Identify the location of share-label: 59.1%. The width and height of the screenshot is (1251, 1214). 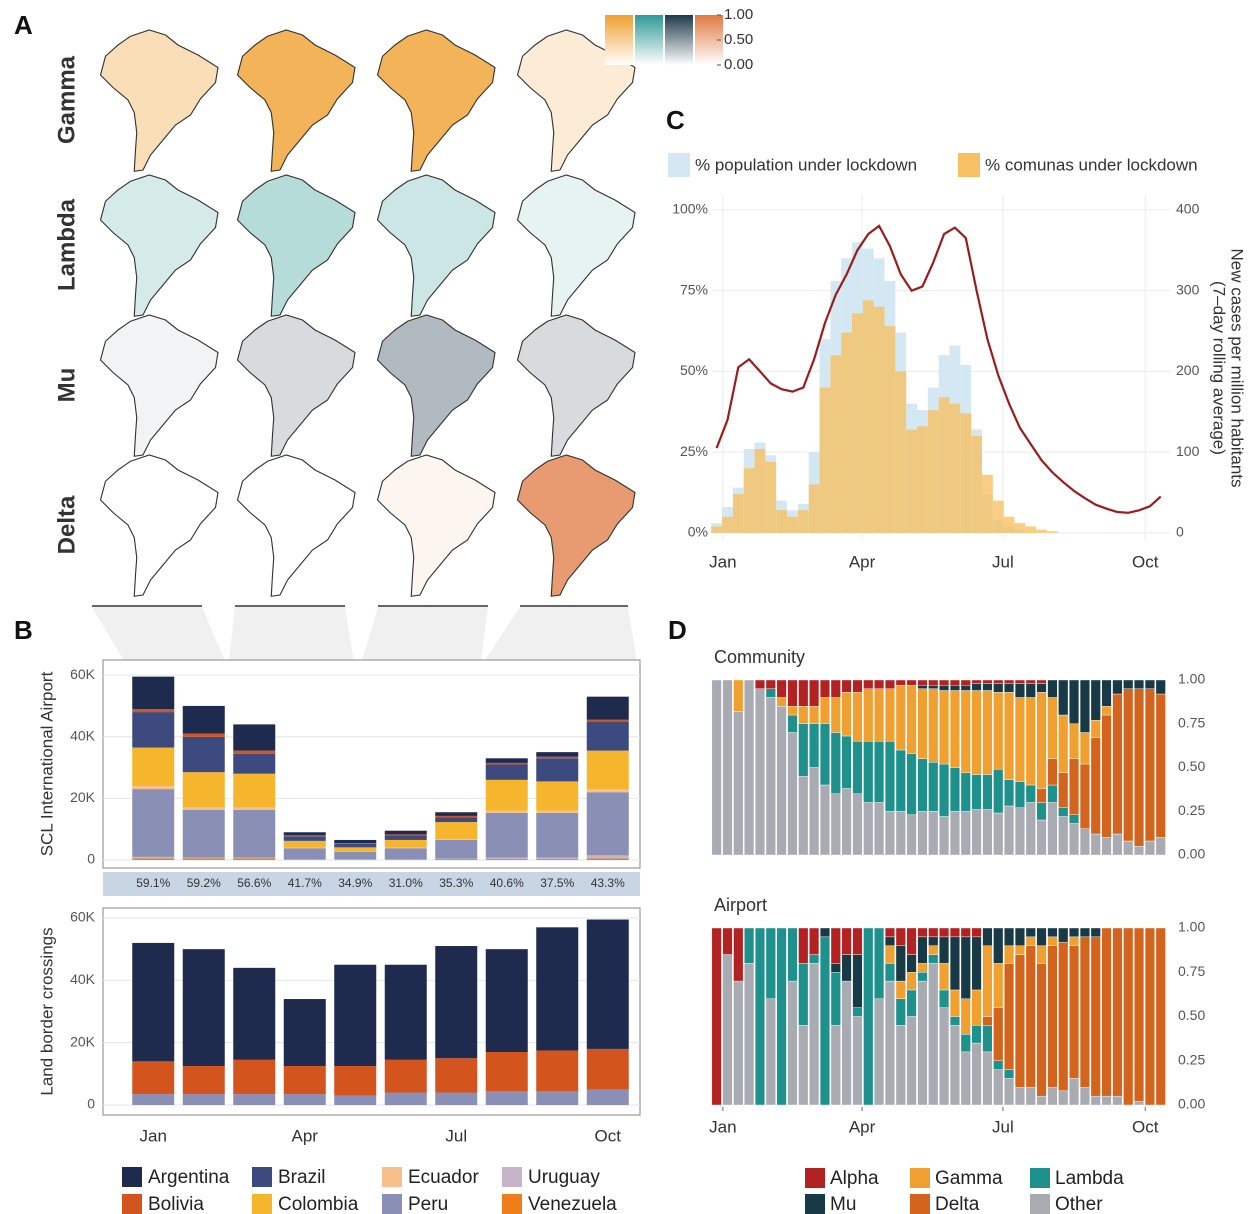
(153, 883).